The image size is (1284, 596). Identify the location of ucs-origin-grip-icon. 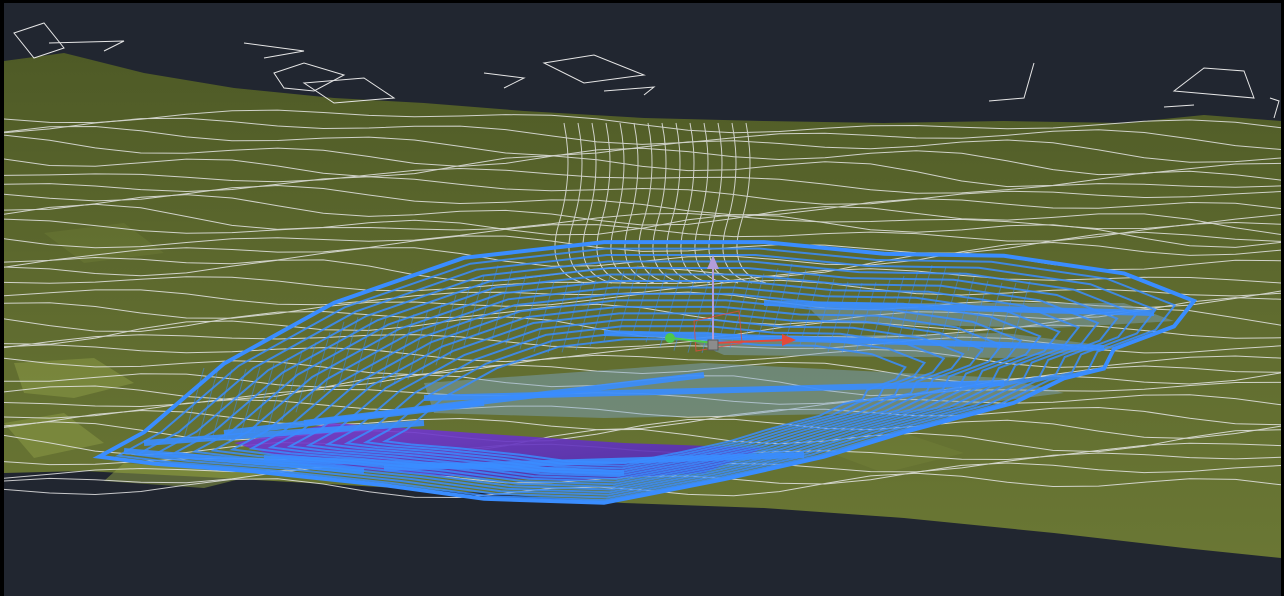
(713, 345).